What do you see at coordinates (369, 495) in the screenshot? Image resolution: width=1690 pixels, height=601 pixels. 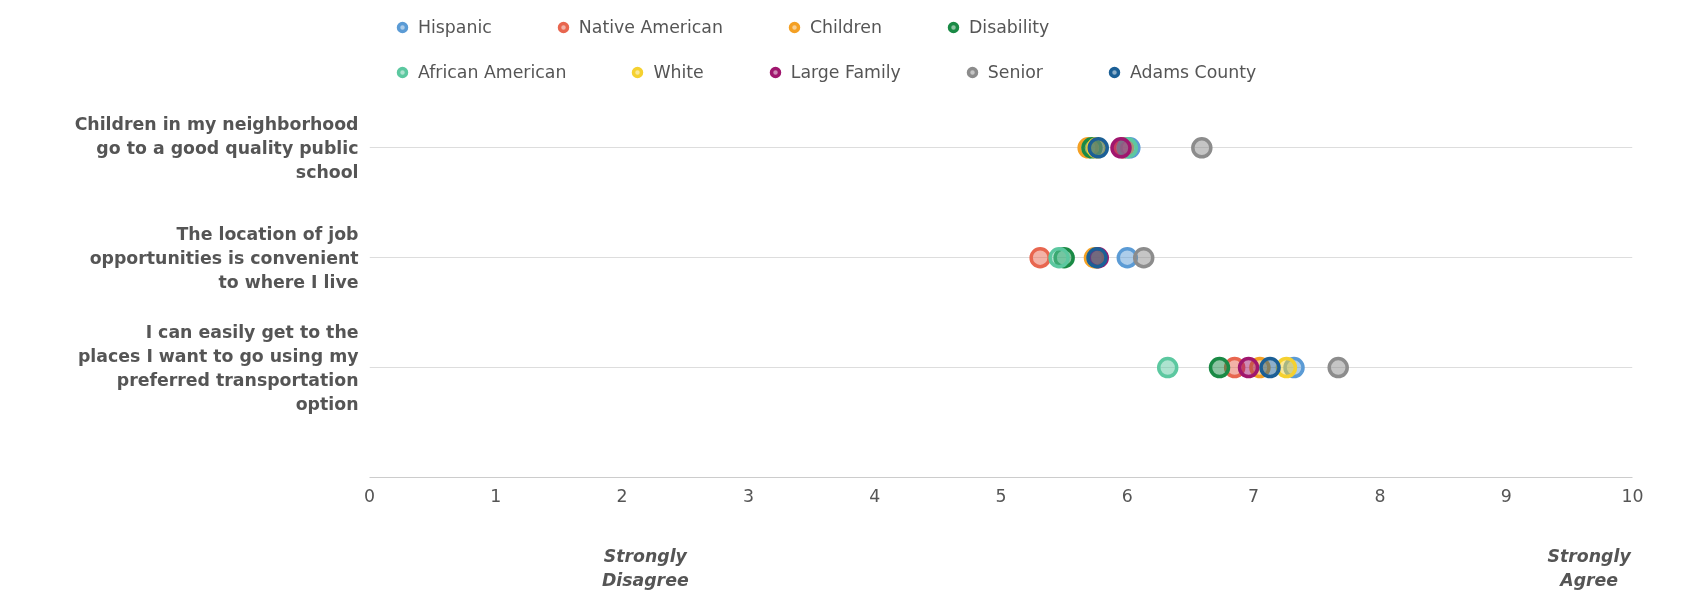 I see `x-tick-label: 0` at bounding box center [369, 495].